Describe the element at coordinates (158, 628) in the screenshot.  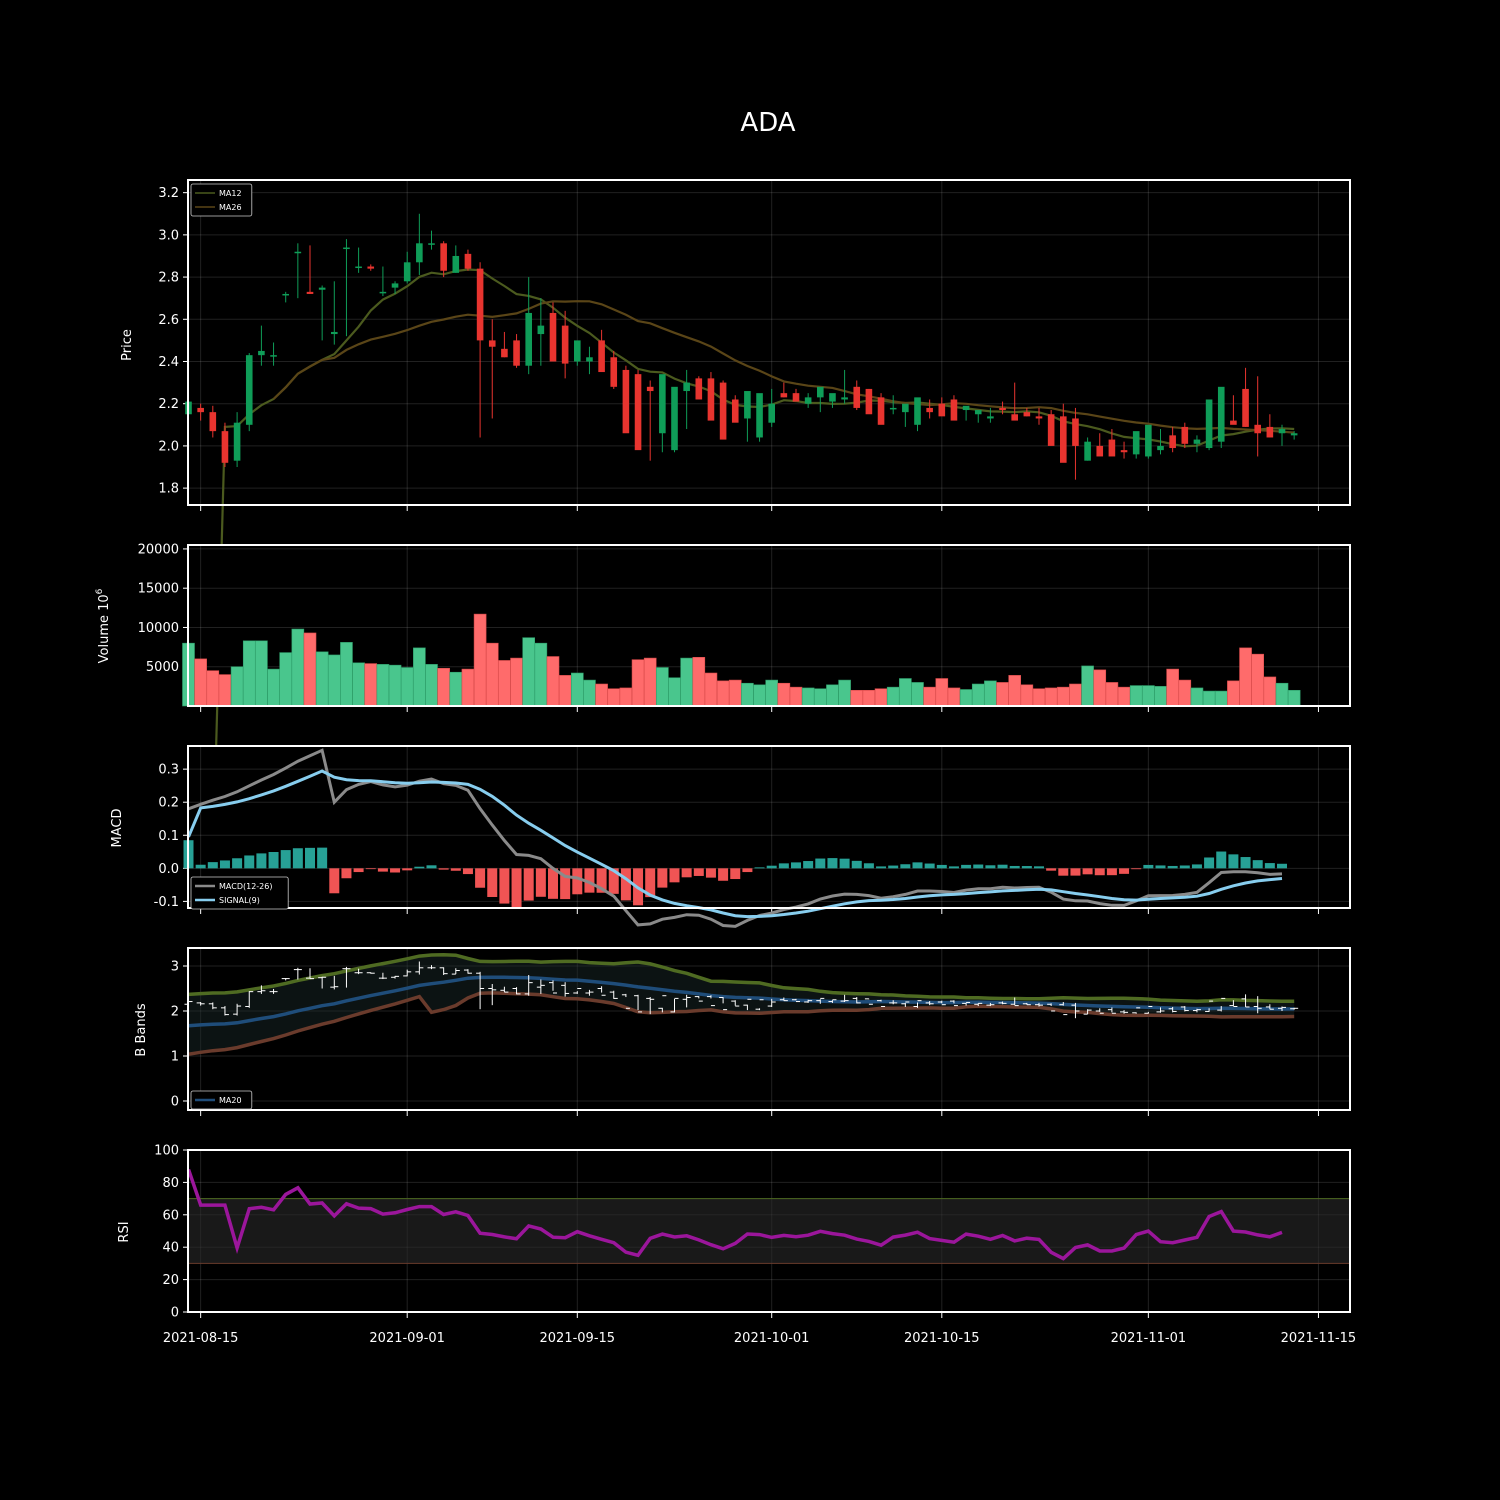
I see `y-tick-label: 10000` at that location.